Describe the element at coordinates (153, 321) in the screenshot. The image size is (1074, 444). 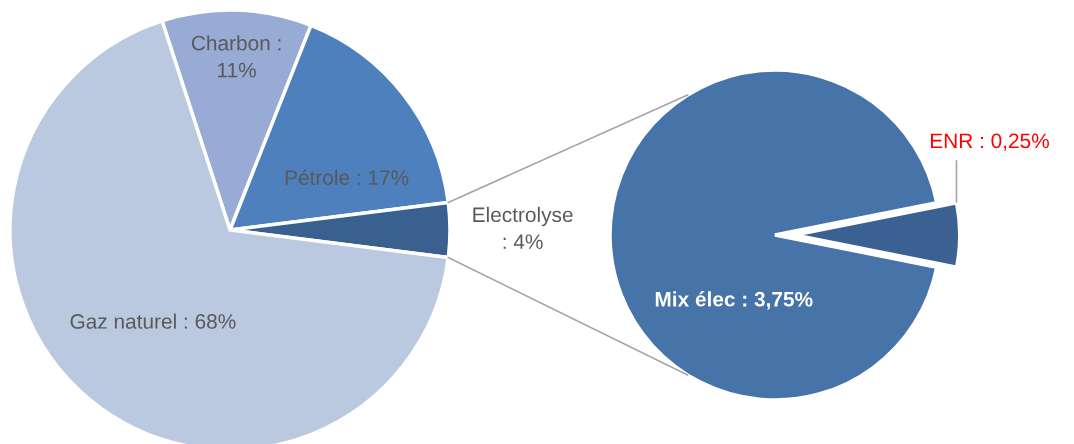
I see `slice-label: Gaz naturel : 68%` at that location.